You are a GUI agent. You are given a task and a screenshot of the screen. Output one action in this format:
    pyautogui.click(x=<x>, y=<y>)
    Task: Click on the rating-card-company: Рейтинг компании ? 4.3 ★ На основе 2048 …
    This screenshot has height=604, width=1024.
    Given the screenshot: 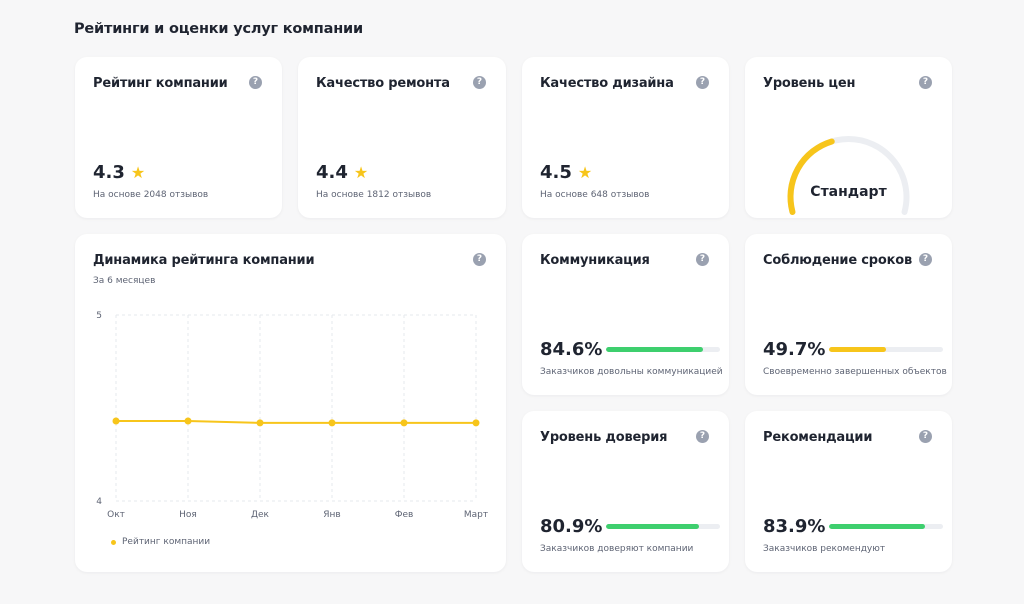 What is the action you would take?
    pyautogui.click(x=178, y=137)
    